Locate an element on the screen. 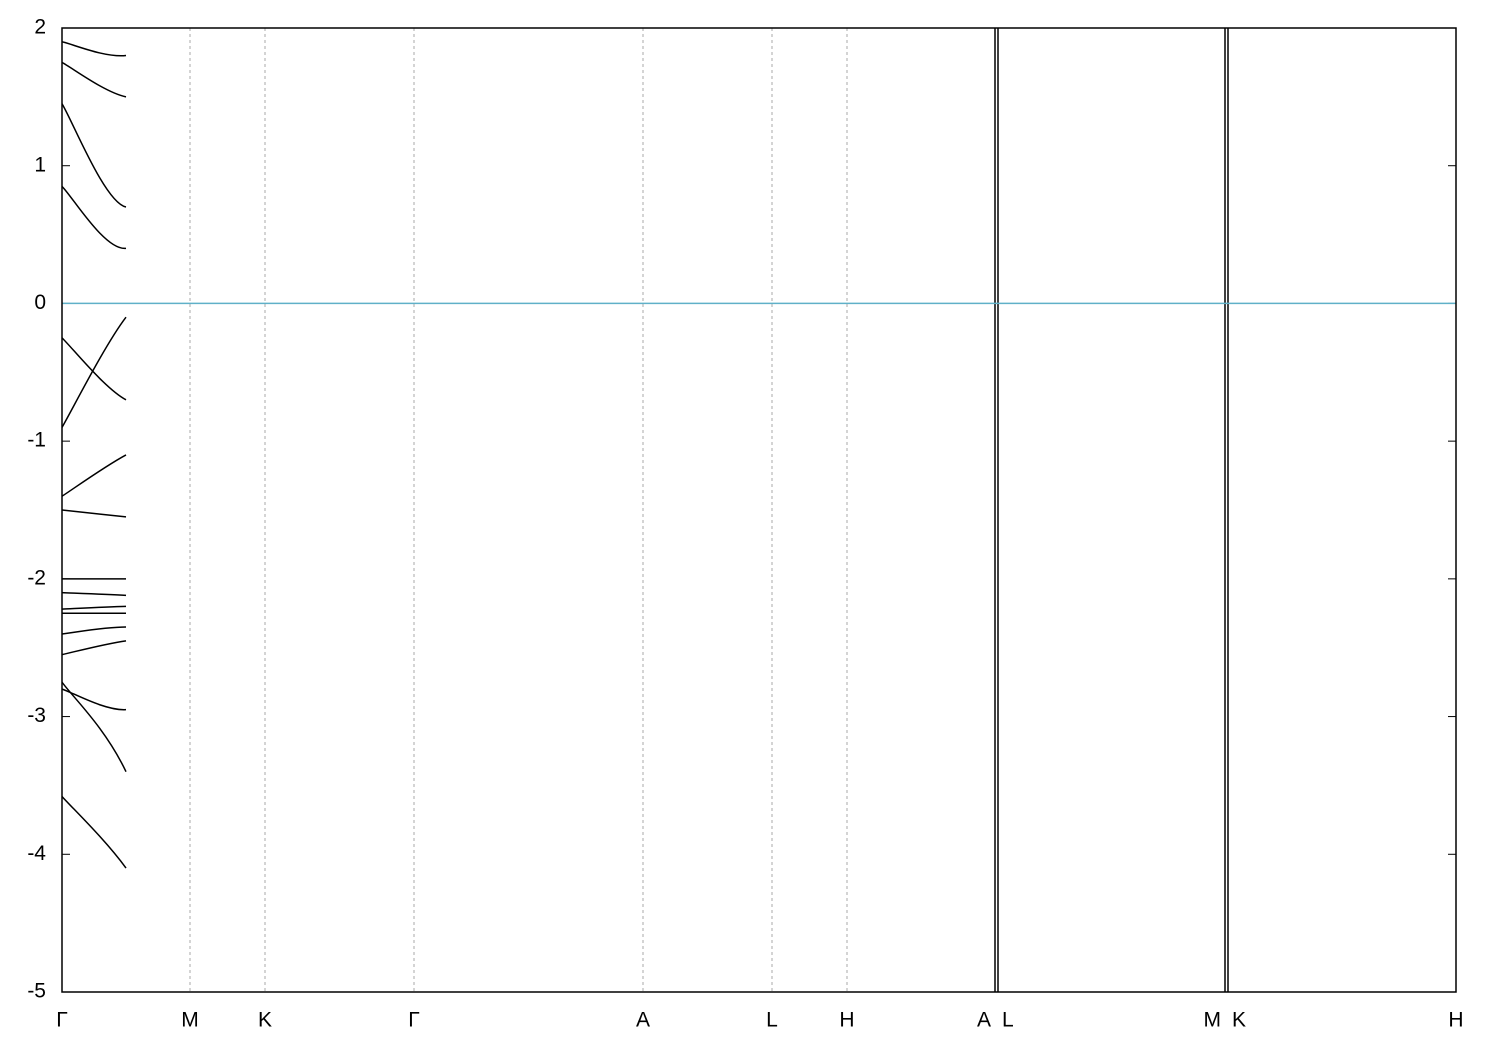  y-tick-label: -2 is located at coordinates (36, 577).